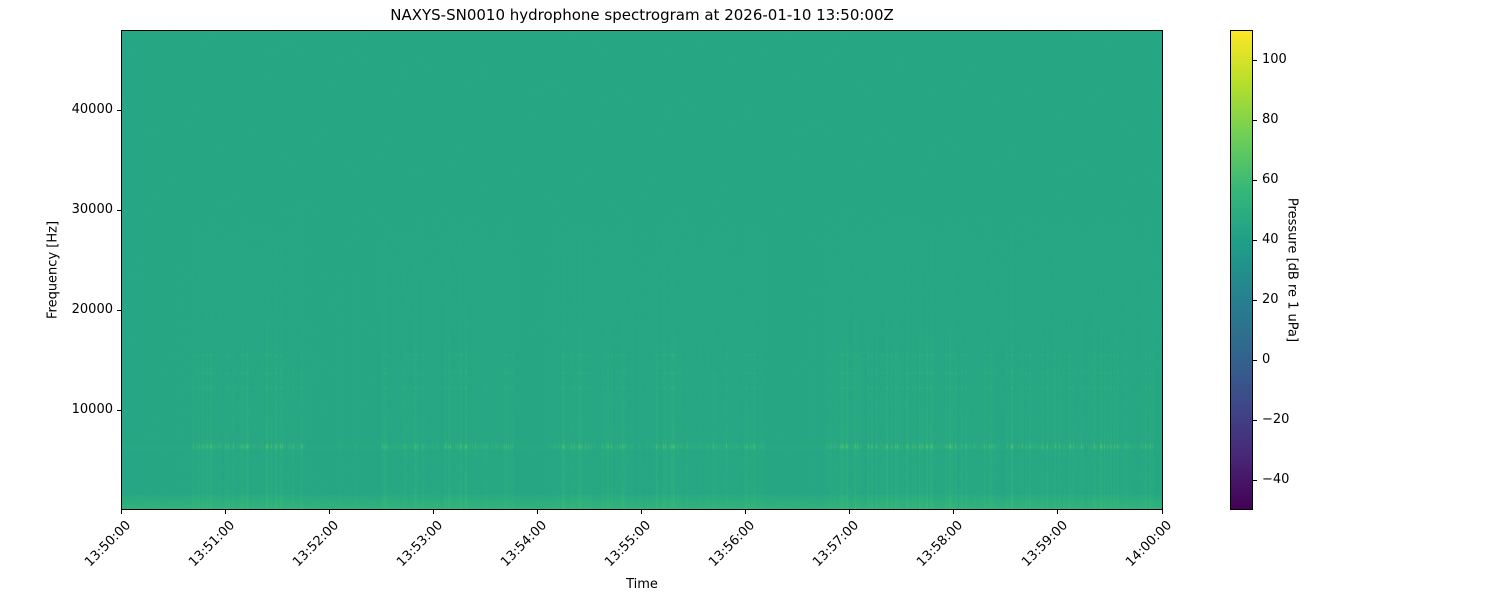 Image resolution: width=1500 pixels, height=600 pixels. Describe the element at coordinates (1270, 239) in the screenshot. I see `colorbar-tick-label: 40` at that location.